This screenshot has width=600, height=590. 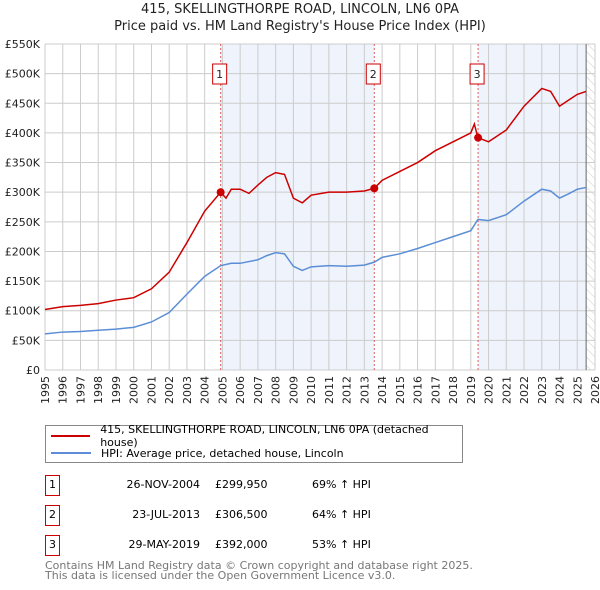 I want to click on x-tick-label: 2017, so click(x=435, y=390).